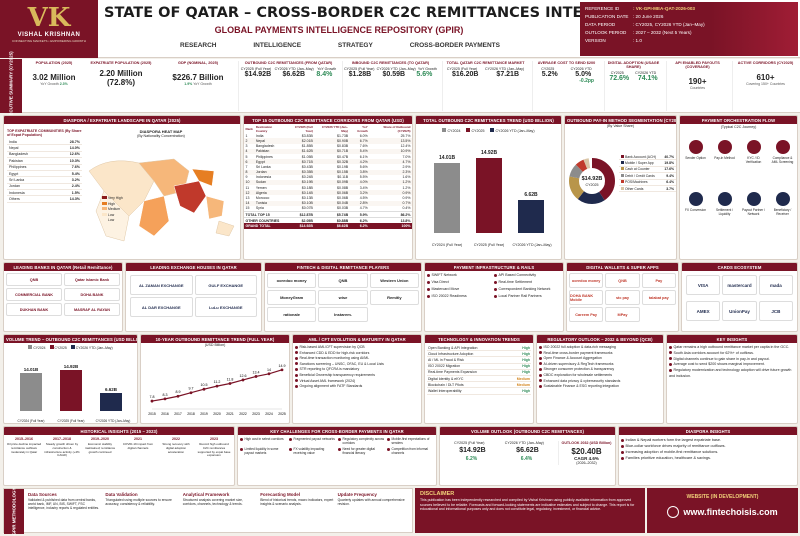  Describe the element at coordinates (94, 348) in the screenshot. I see `volume-legend-2026-label: CY2026 YTD (Jan–May)` at that location.